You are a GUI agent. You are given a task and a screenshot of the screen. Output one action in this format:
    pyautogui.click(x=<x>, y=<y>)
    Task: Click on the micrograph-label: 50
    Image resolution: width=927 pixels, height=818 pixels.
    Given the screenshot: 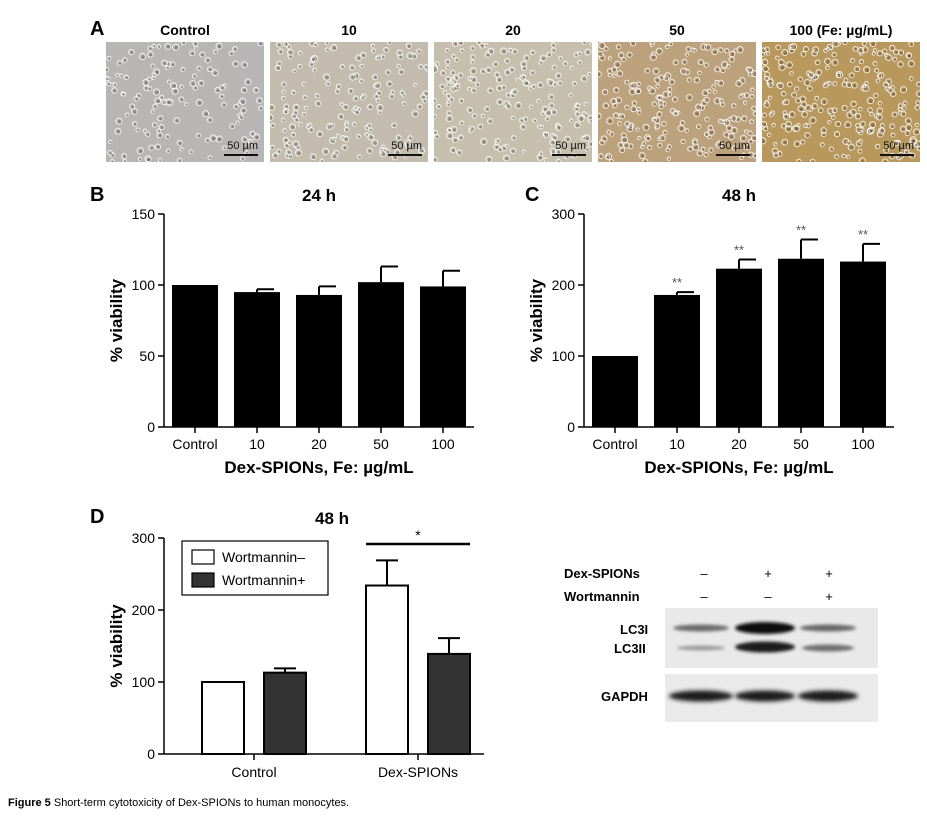 What is the action you would take?
    pyautogui.click(x=677, y=30)
    